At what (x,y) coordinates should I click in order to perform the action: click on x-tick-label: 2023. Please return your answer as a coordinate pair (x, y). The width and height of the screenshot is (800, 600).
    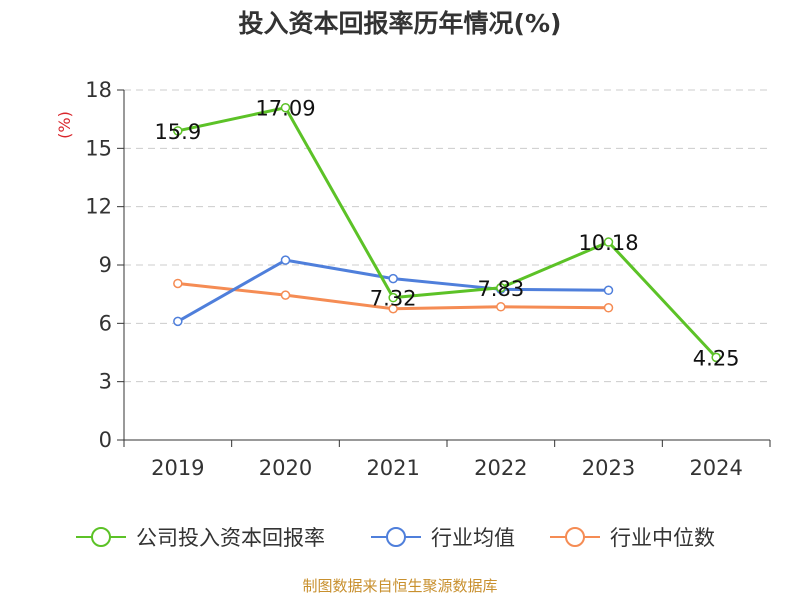
    Looking at the image, I should click on (608, 468).